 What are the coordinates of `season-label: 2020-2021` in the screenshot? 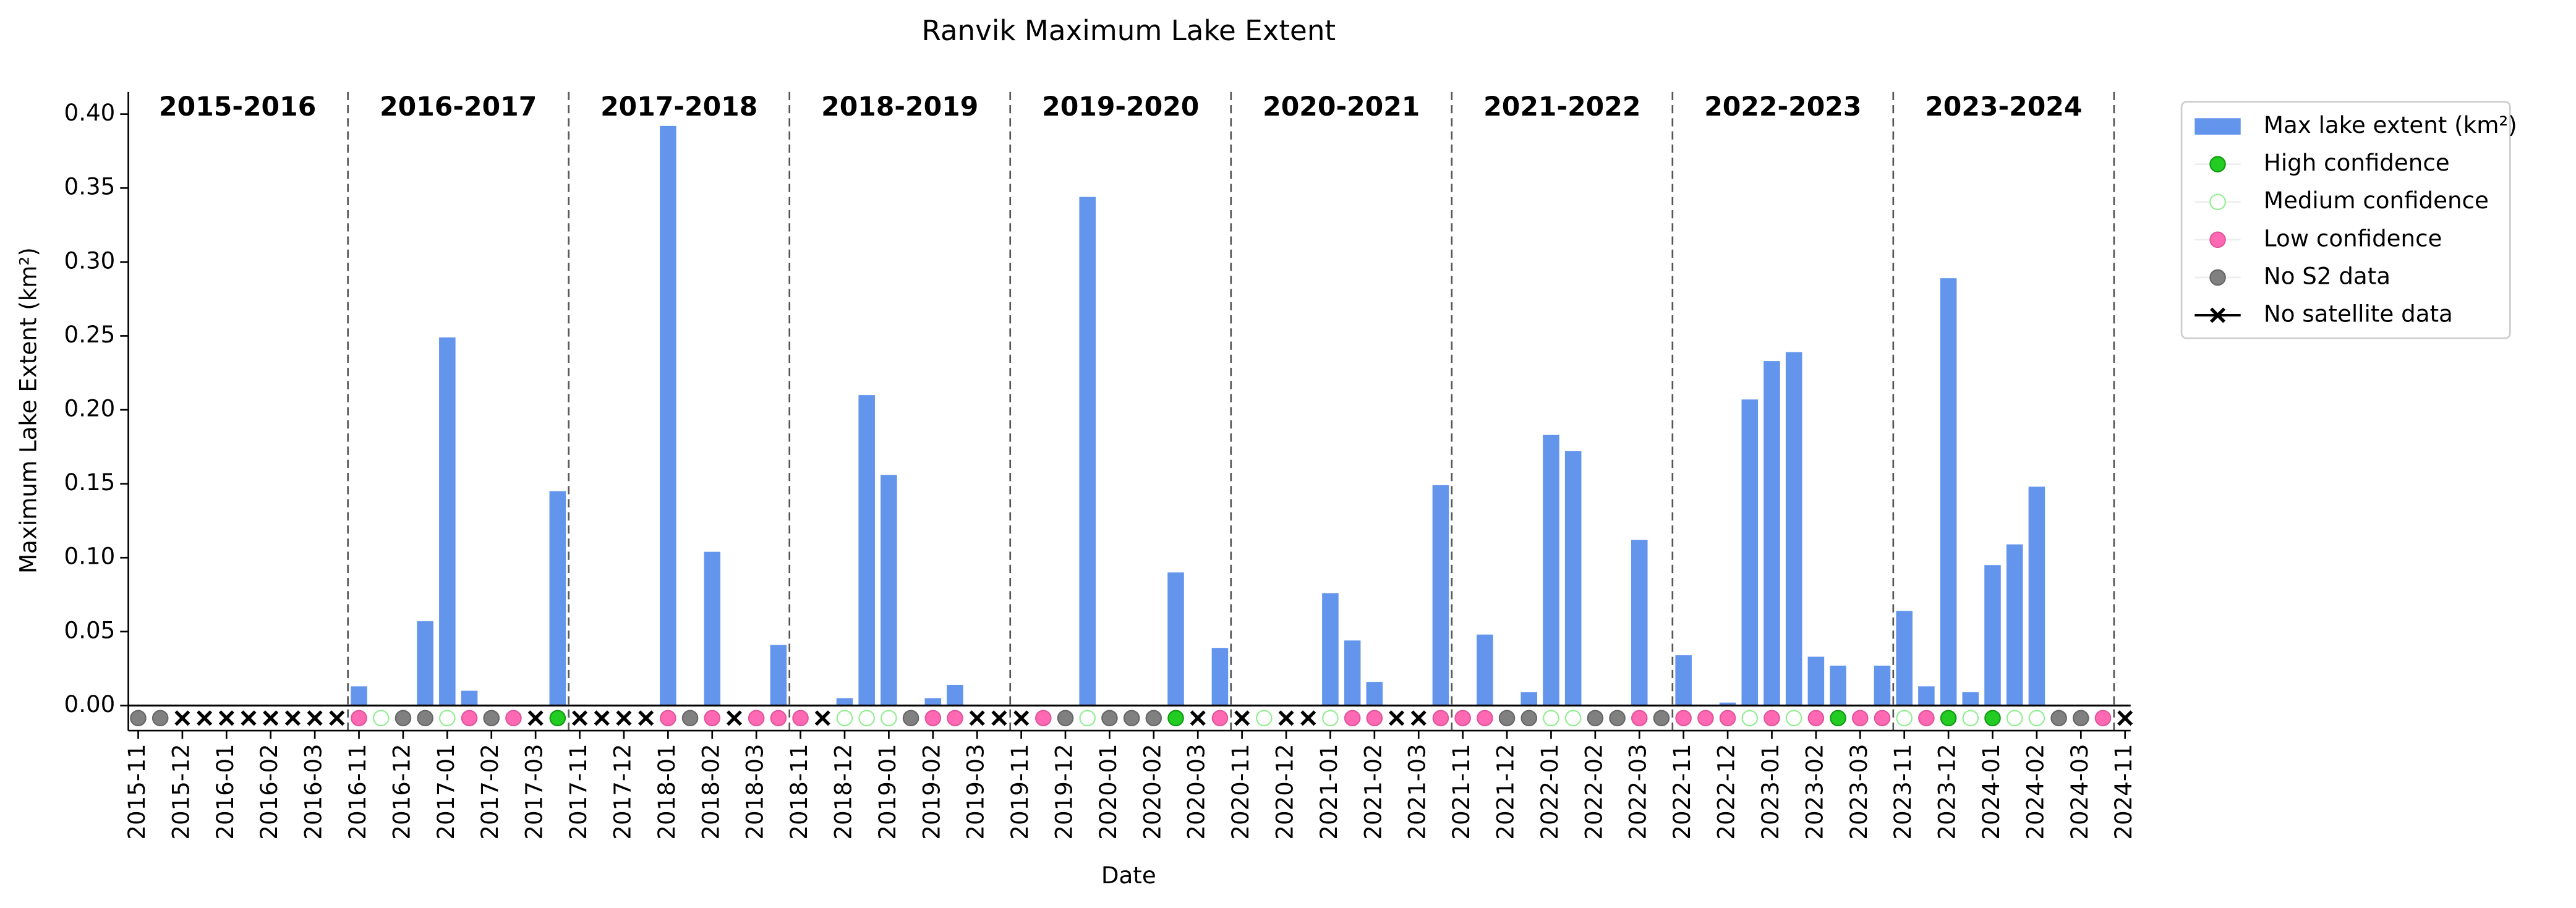 It's located at (1341, 107).